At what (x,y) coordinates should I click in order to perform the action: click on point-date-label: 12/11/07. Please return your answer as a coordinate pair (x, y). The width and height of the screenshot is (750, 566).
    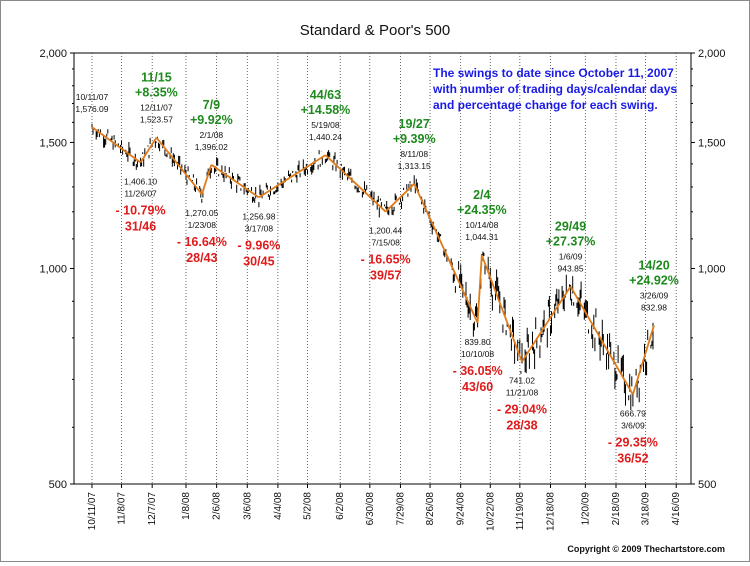
    Looking at the image, I should click on (156, 108).